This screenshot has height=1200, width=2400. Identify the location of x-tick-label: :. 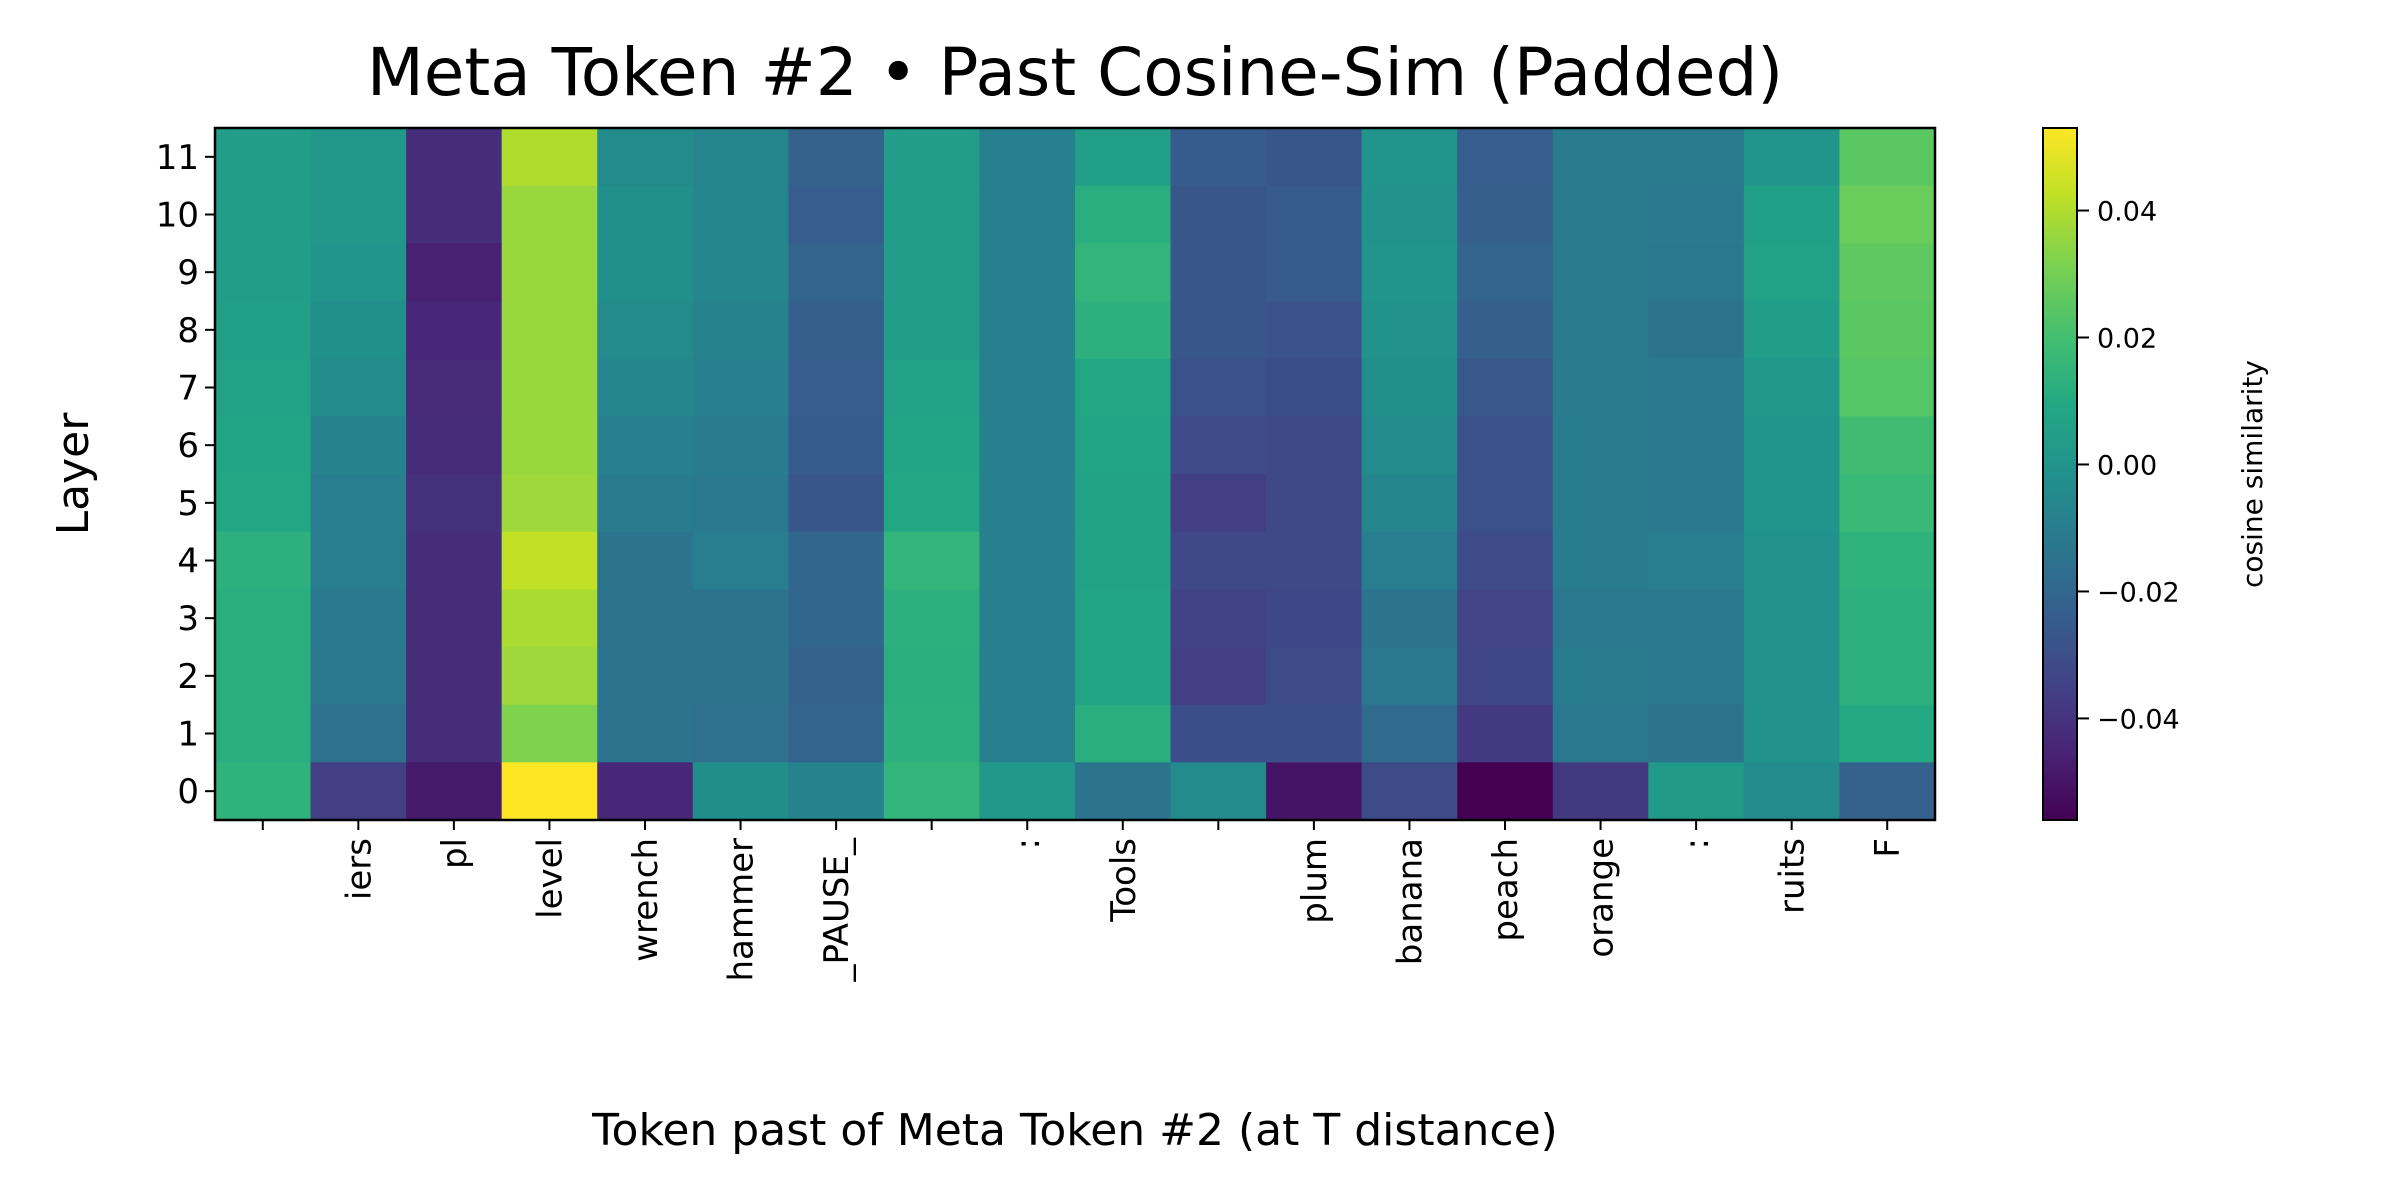
(1697, 843).